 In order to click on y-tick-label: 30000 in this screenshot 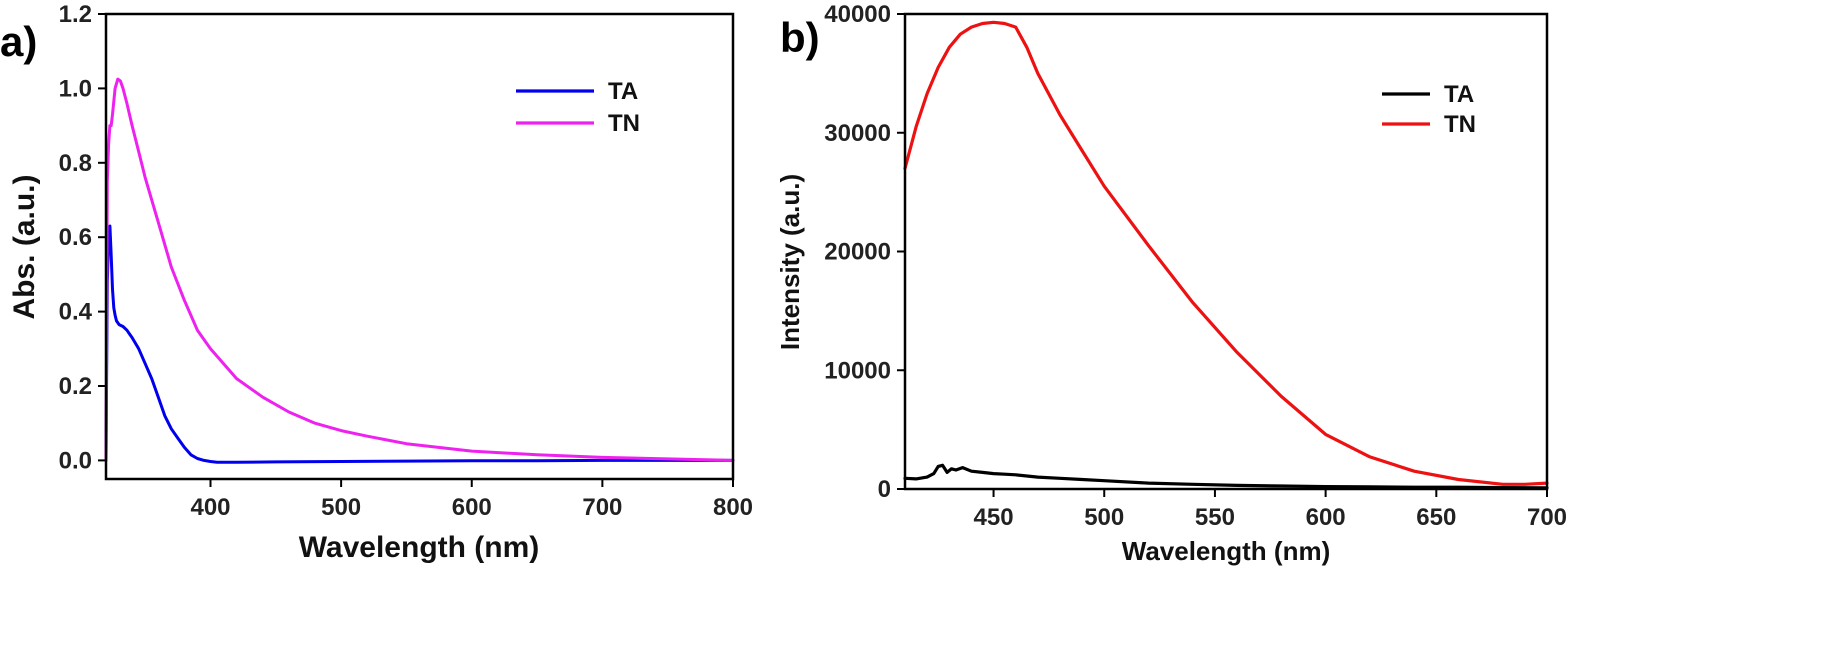, I will do `click(857, 133)`.